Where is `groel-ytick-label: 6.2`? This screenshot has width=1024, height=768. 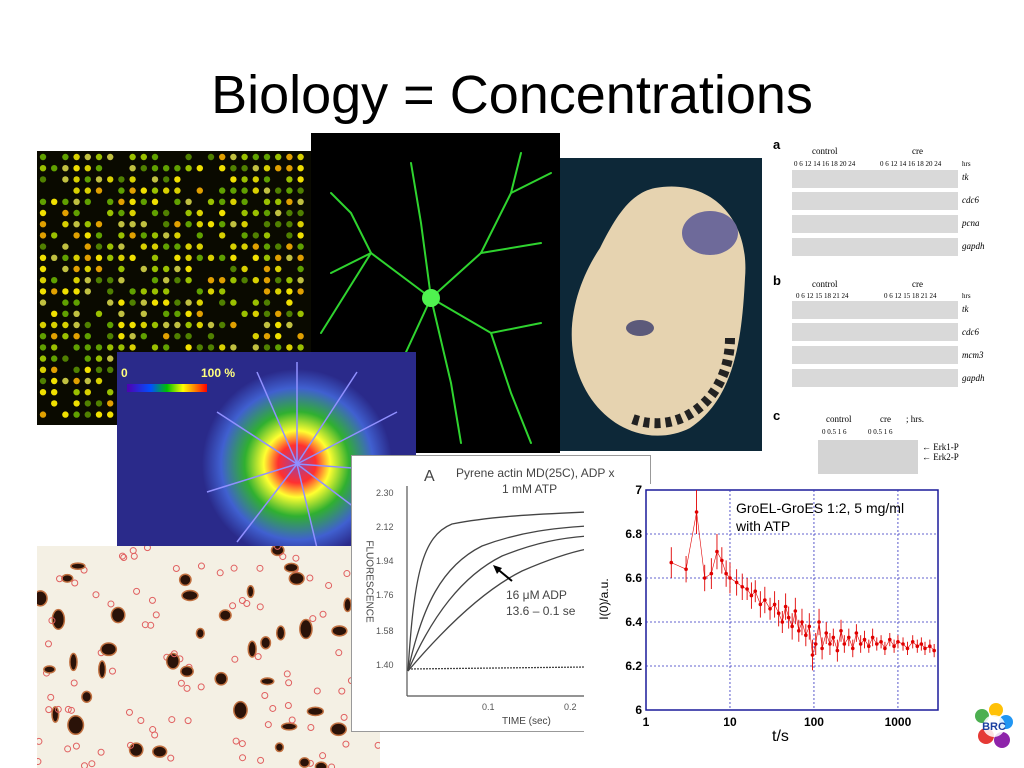
groel-ytick-label: 6.2 is located at coordinates (633, 666).